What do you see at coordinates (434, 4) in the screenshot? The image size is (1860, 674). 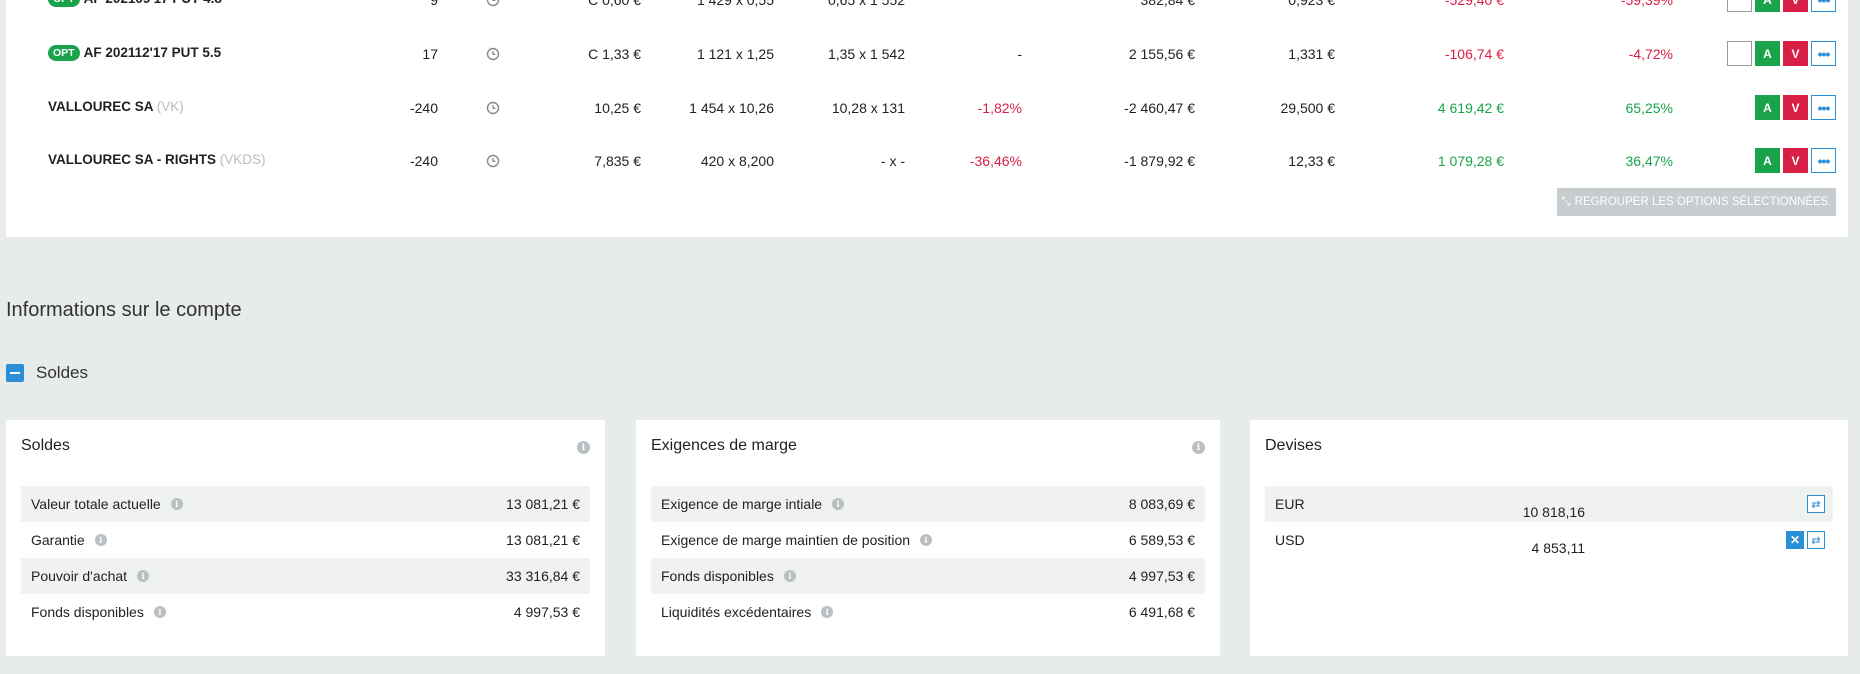 I see `quantity: 9` at bounding box center [434, 4].